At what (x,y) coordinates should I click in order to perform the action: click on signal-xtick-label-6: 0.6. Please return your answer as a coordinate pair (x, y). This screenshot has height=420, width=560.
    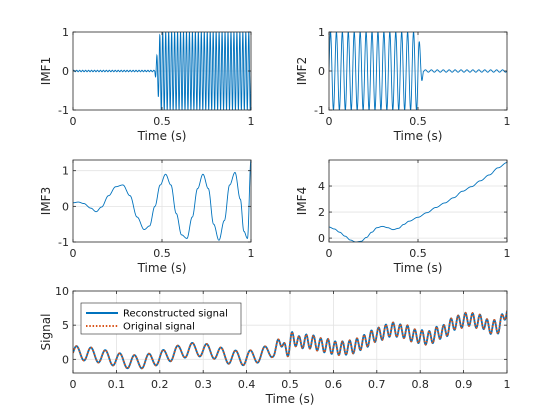
    Looking at the image, I should click on (334, 384).